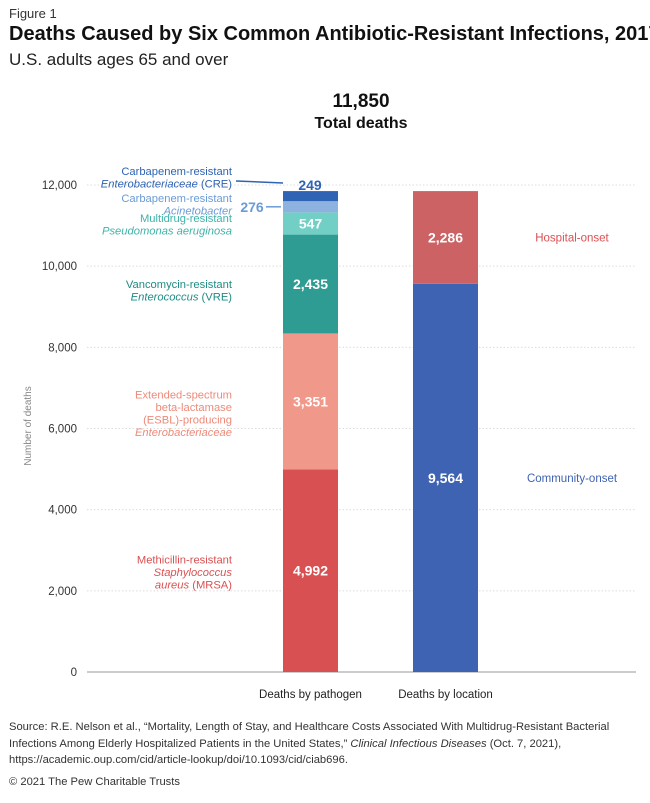 This screenshot has width=650, height=803. I want to click on segment-label: (ESBL)-producing, so click(187, 420).